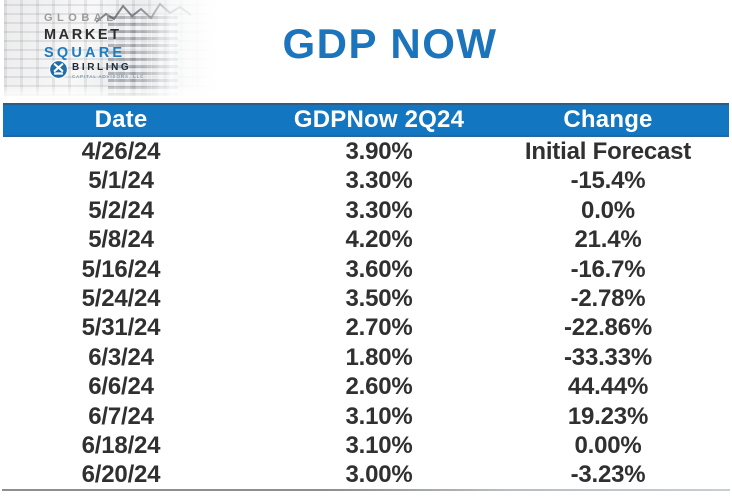 The width and height of the screenshot is (732, 500). I want to click on birling-caption: CAPITAL ADVISORS, LLC, so click(108, 76).